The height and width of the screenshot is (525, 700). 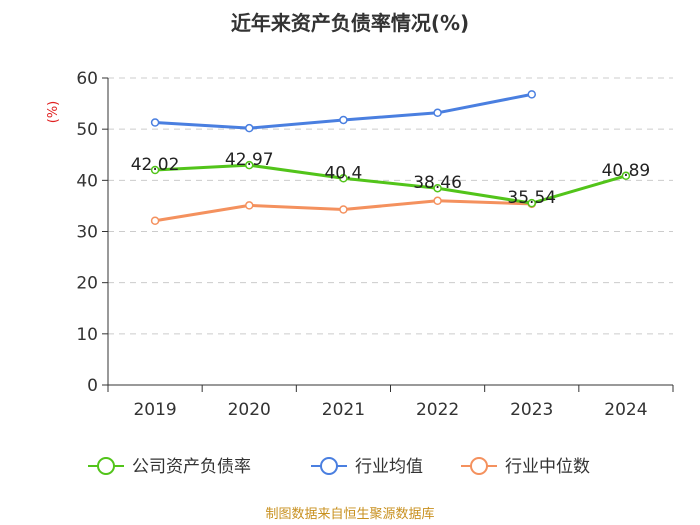 I want to click on data-label: 40.4, so click(x=343, y=173).